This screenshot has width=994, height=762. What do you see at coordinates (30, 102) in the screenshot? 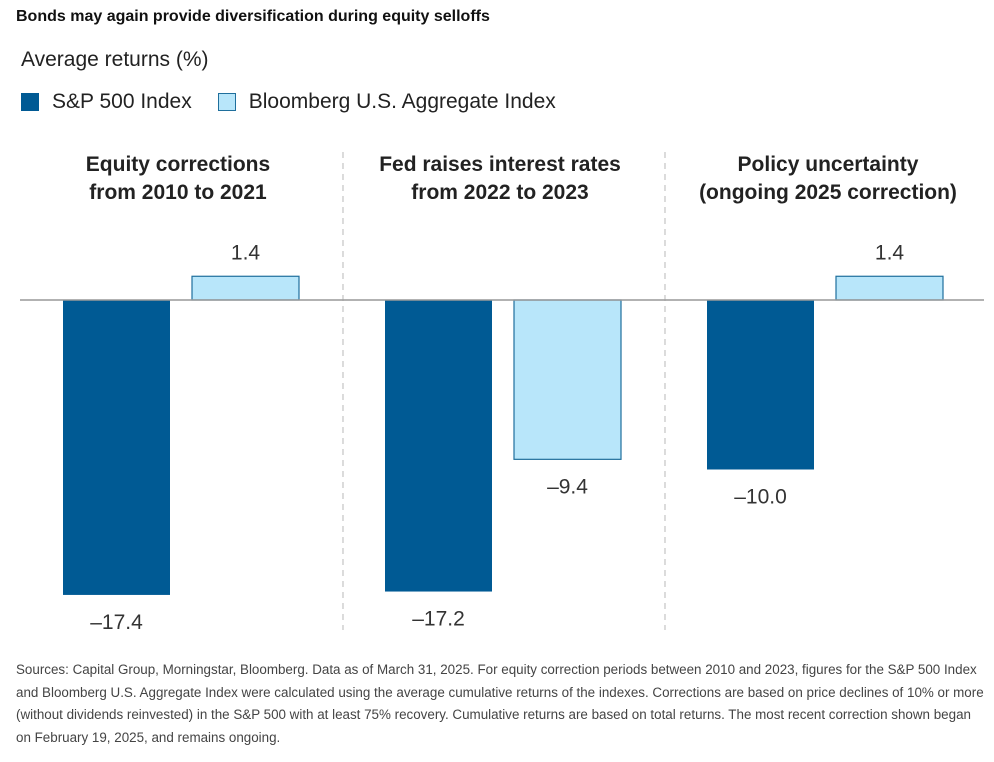
I see `legend-swatch-sp500` at bounding box center [30, 102].